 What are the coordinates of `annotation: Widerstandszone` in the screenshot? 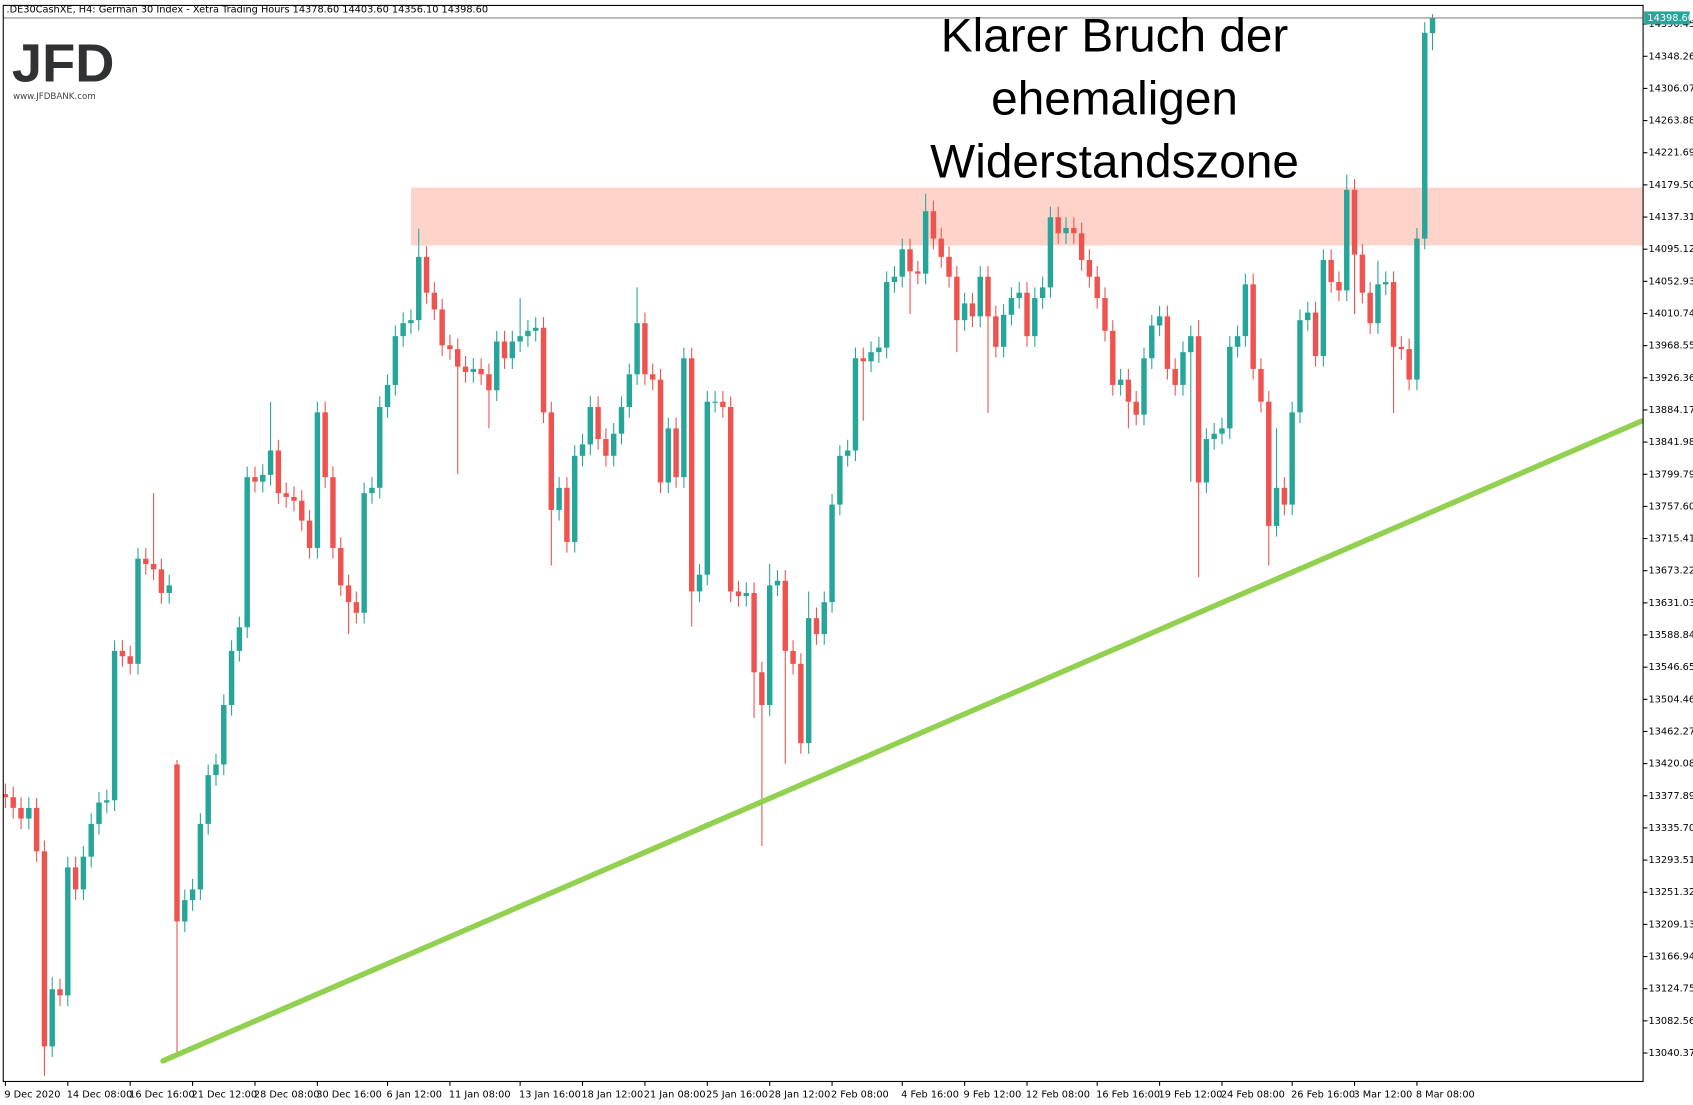 It's located at (1114, 161).